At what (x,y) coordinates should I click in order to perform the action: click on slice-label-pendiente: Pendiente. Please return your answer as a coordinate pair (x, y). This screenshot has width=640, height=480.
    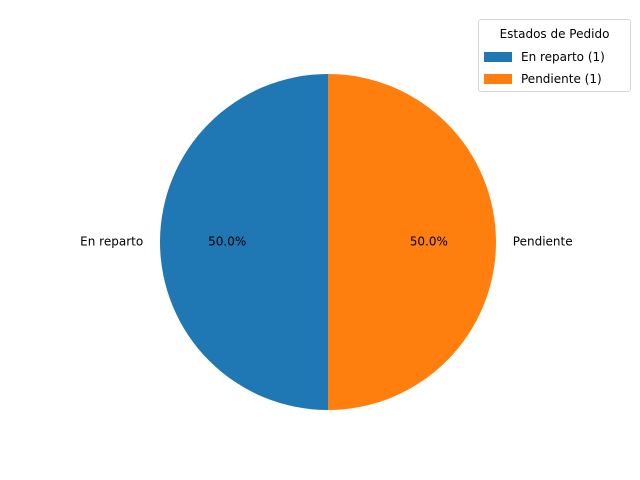
    Looking at the image, I should click on (543, 242).